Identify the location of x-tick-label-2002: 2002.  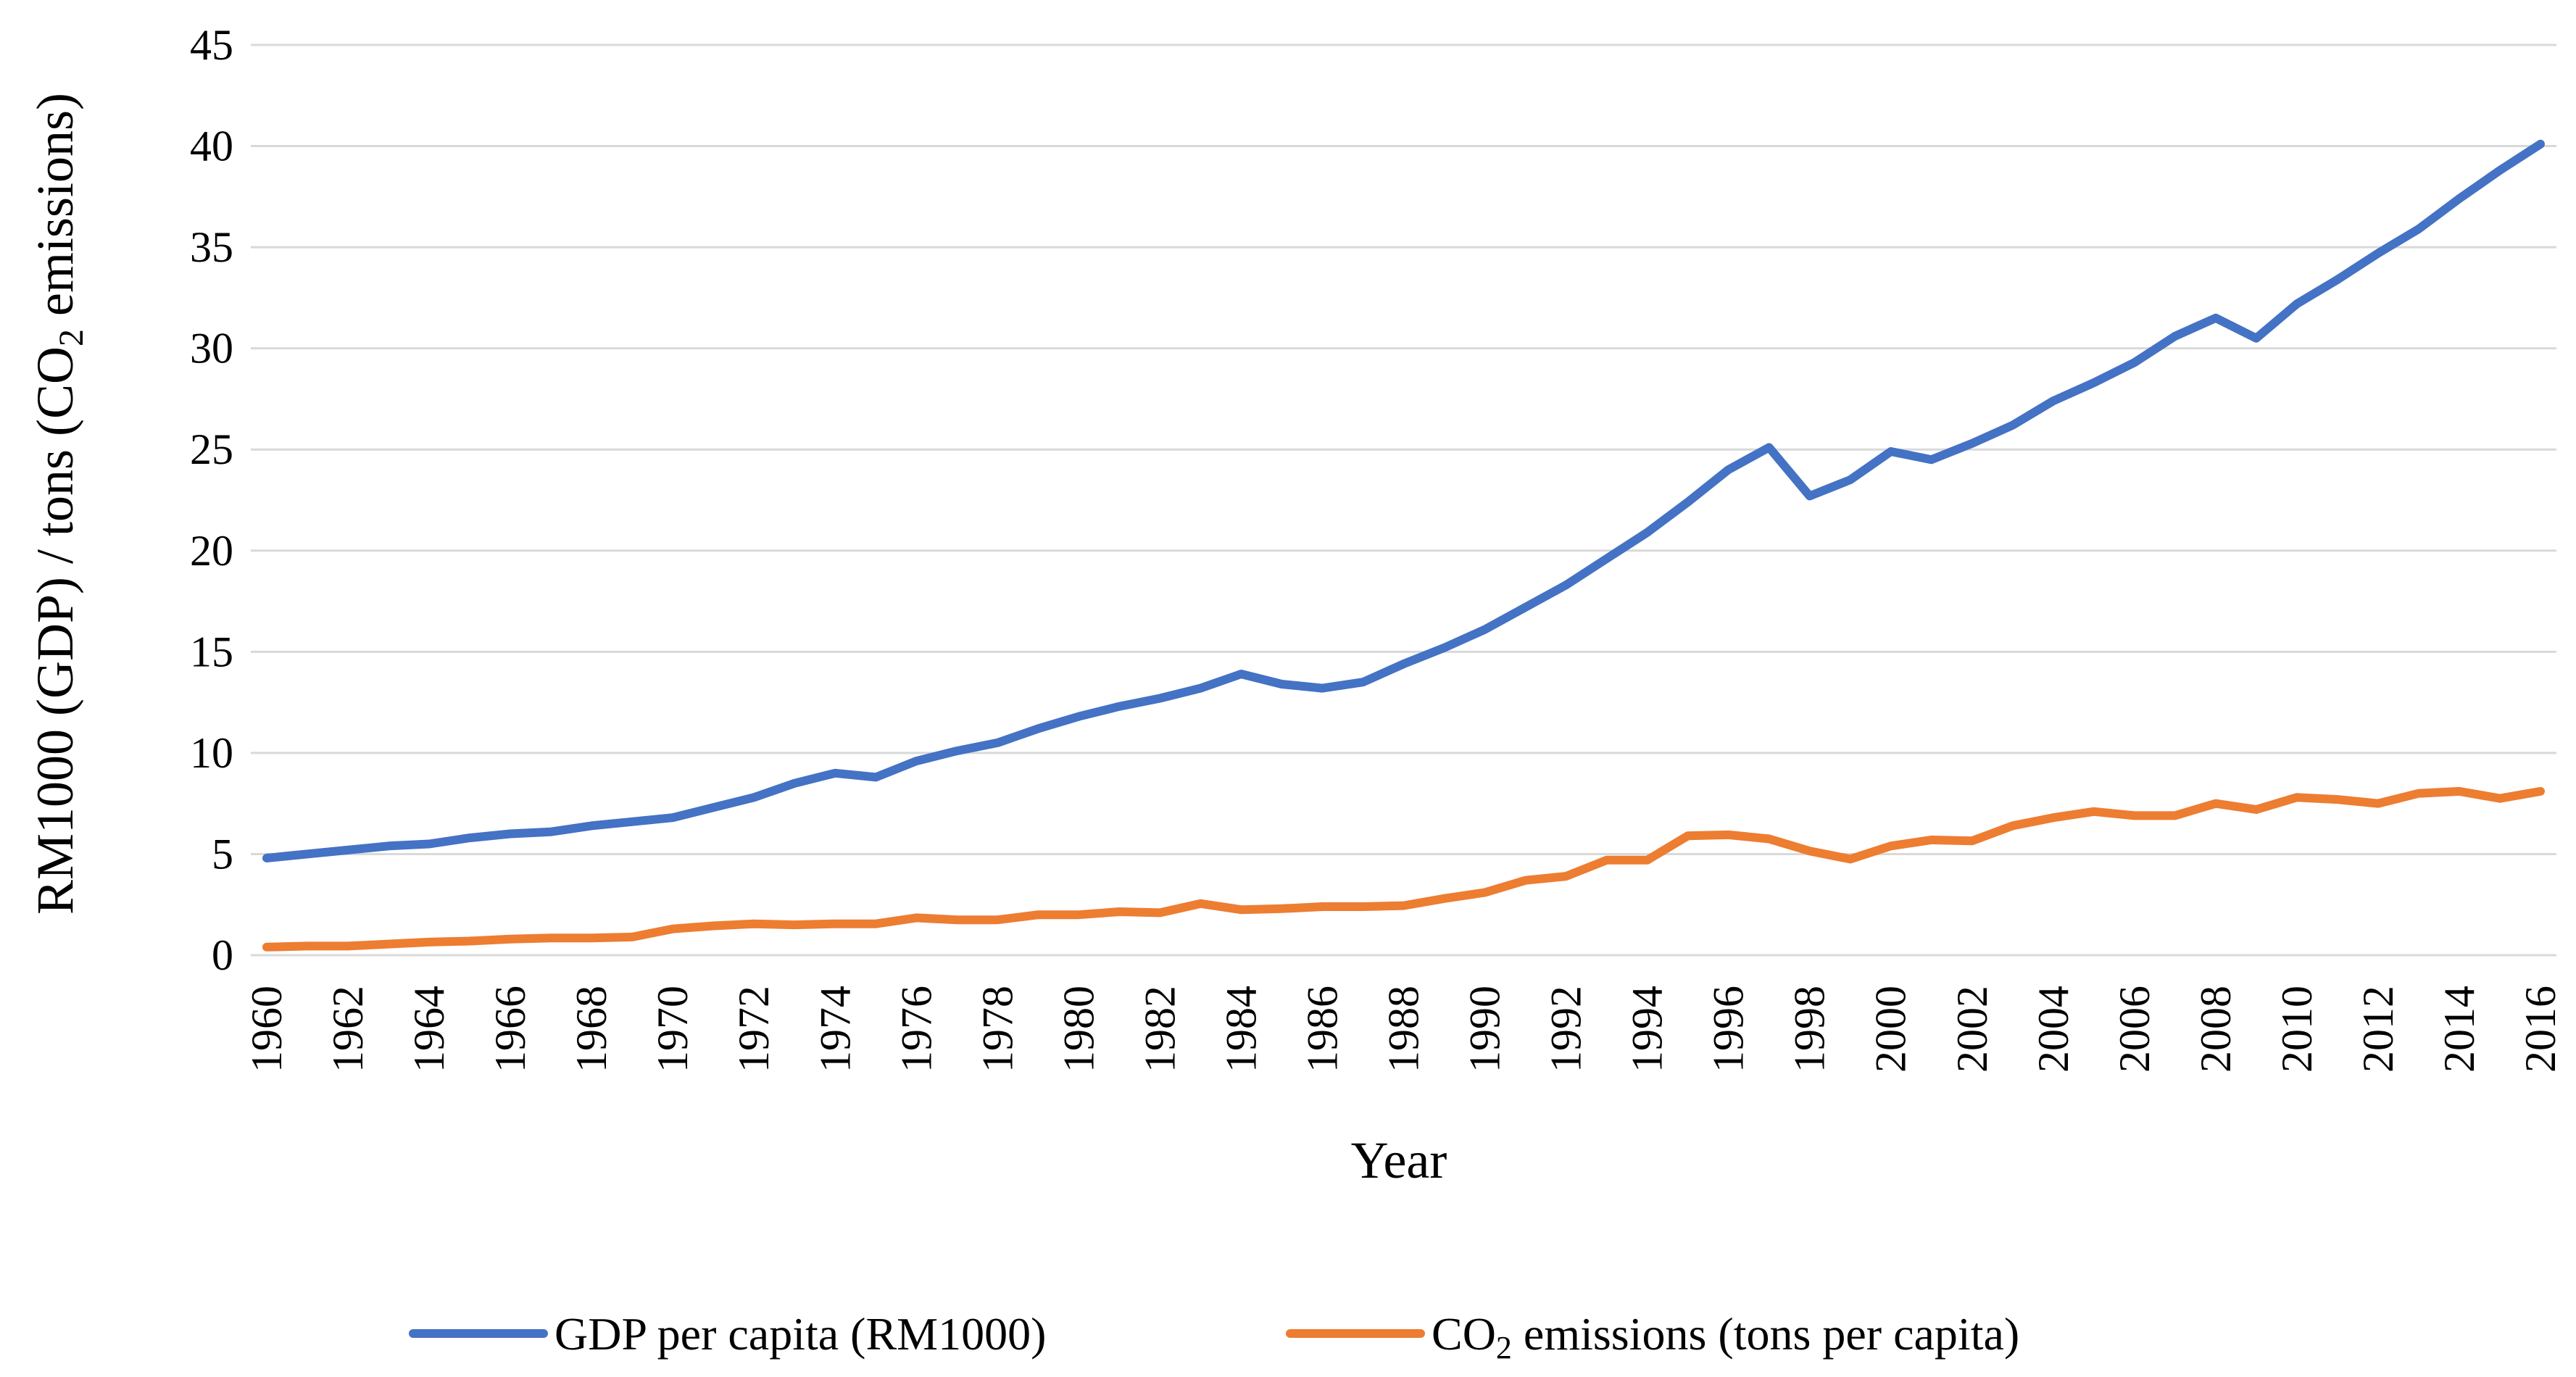
(1972, 1029).